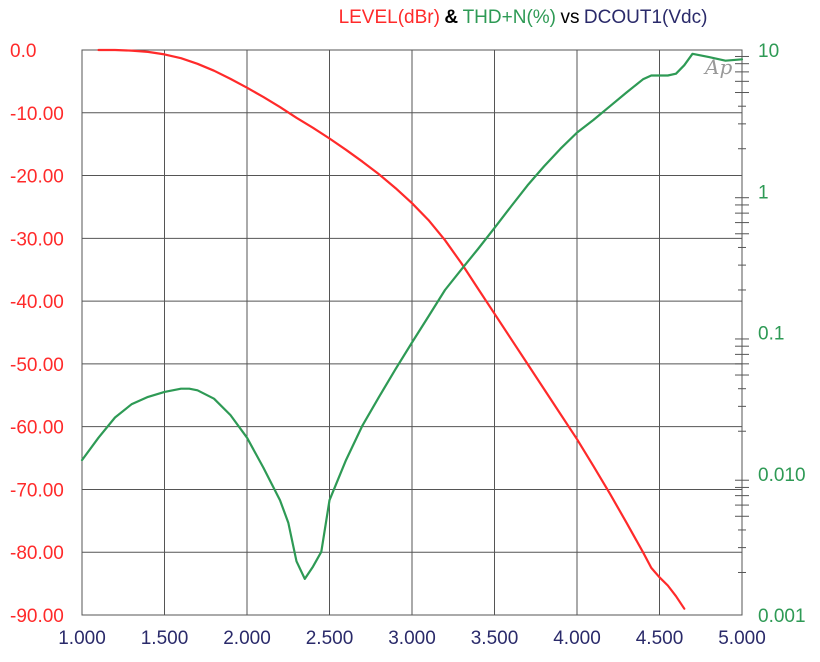  Describe the element at coordinates (577, 638) in the screenshot. I see `x-tick-label: 4.000` at that location.